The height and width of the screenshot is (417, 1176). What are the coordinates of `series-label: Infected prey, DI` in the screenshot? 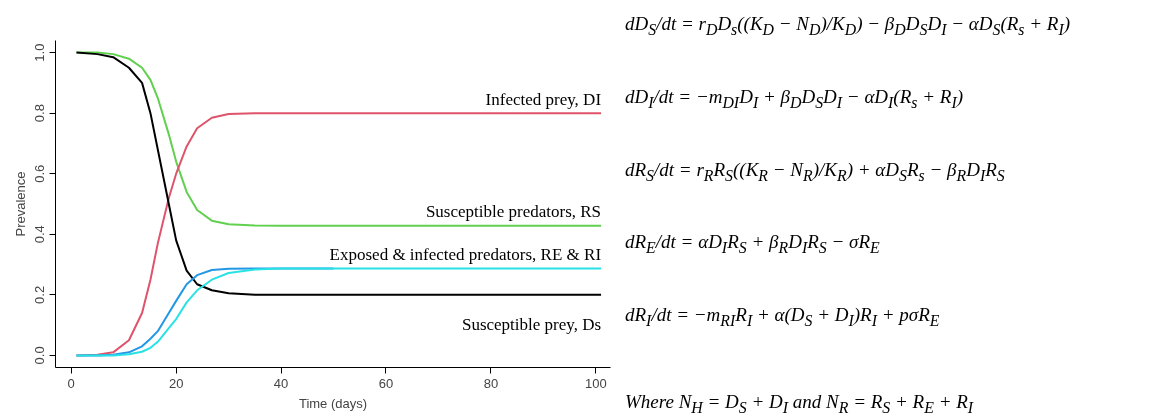 It's located at (543, 99).